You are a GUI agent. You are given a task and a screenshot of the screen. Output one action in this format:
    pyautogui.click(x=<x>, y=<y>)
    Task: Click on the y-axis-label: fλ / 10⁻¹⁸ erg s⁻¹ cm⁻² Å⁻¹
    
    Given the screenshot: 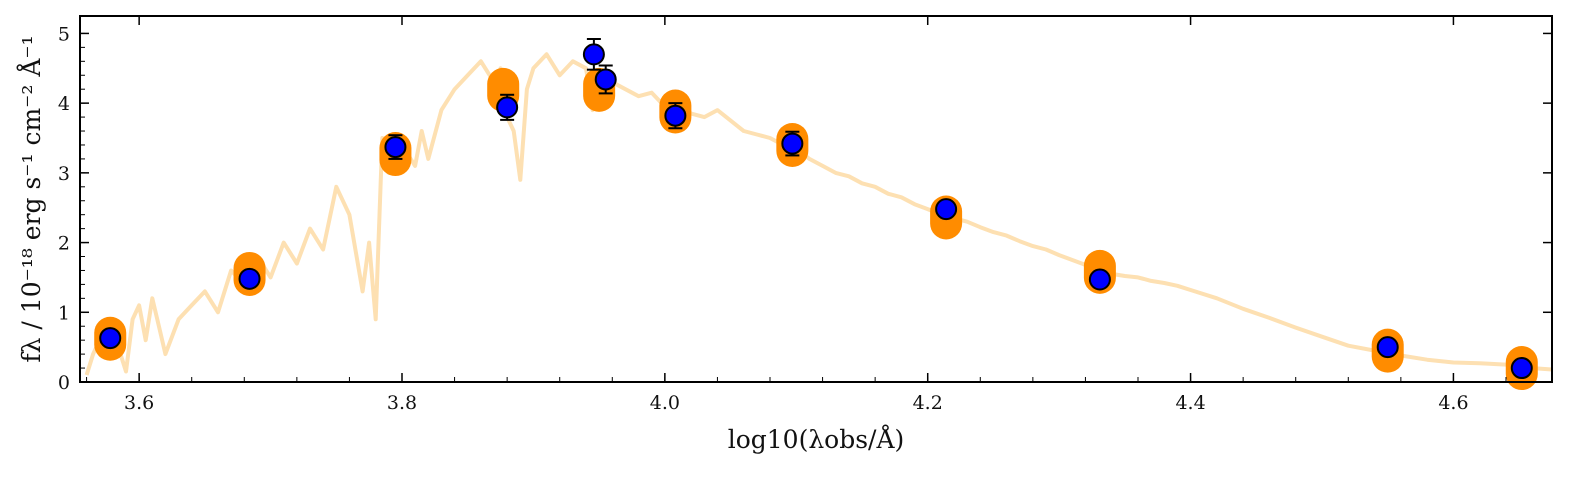 What is the action you would take?
    pyautogui.click(x=31, y=198)
    